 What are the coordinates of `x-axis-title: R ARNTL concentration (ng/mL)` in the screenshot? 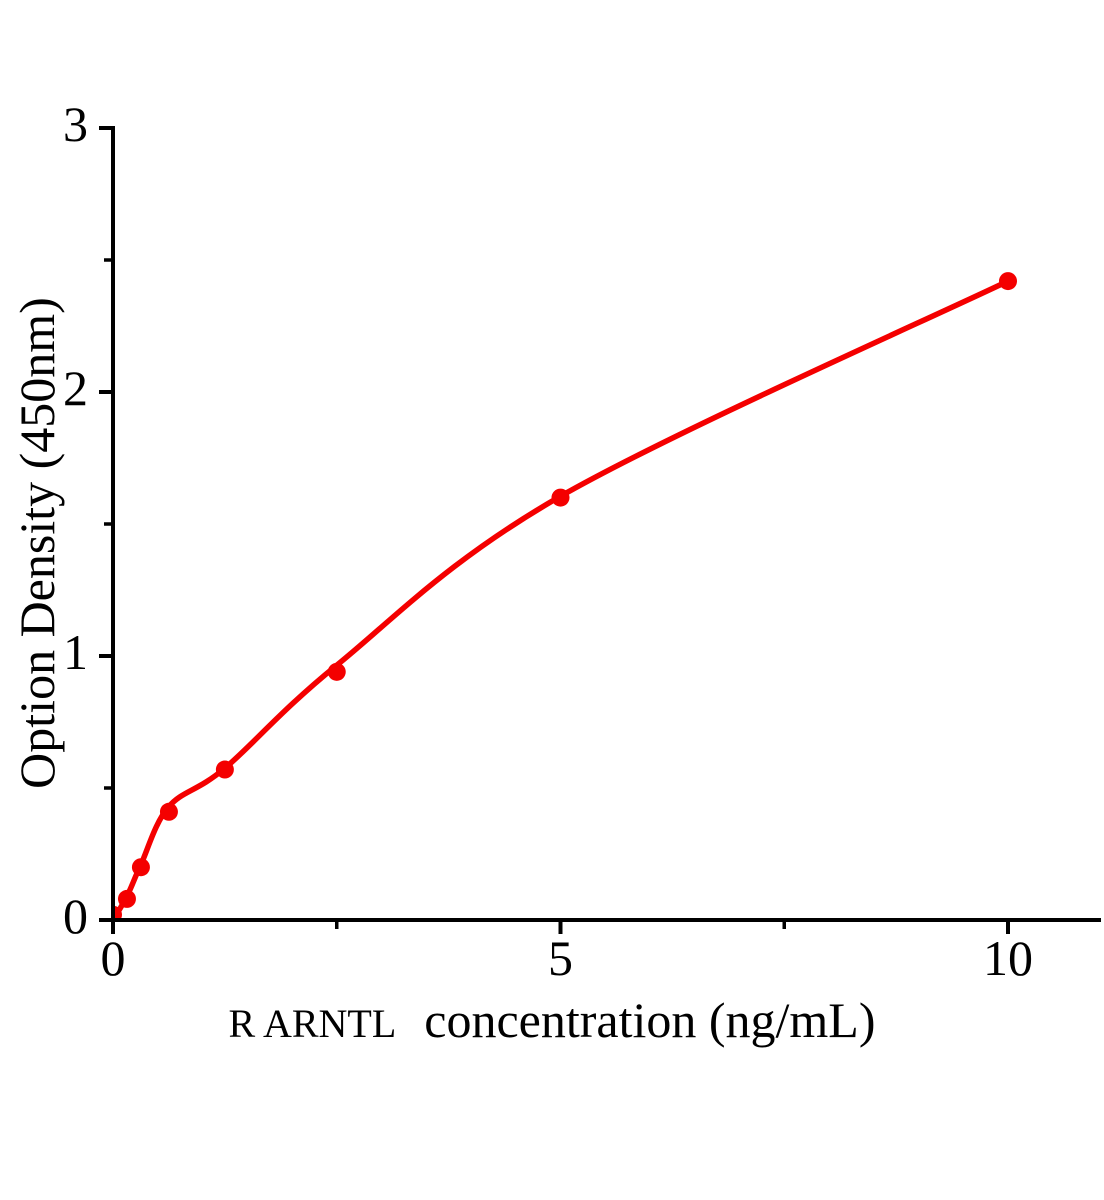 It's located at (552, 1026).